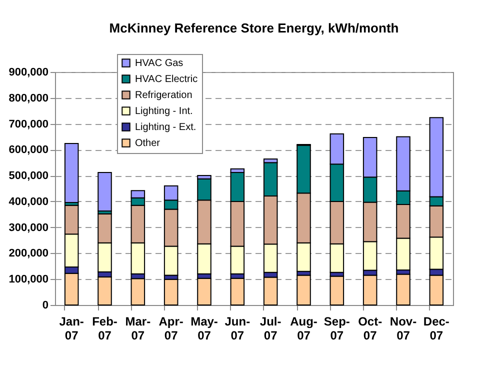  Describe the element at coordinates (304, 328) in the screenshot. I see `x-tick-label: Aug-07` at that location.